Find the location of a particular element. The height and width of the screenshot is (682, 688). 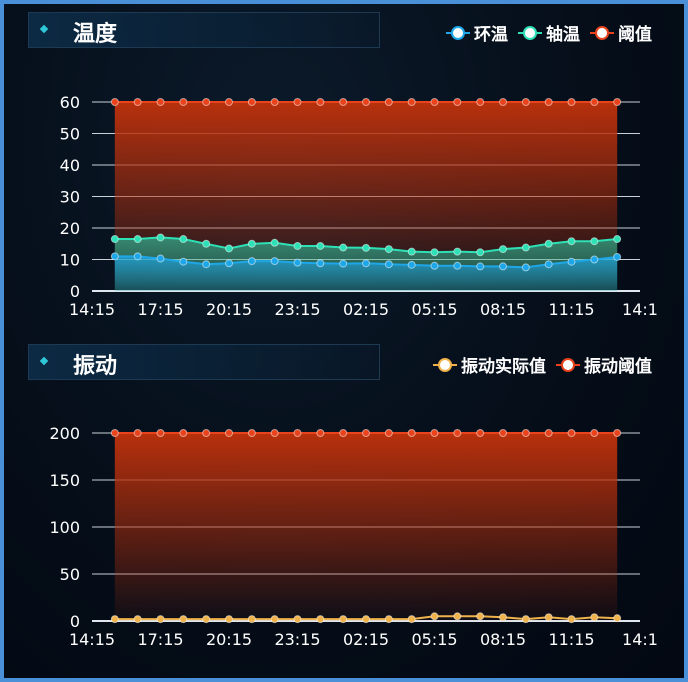

x-tick-label: 11:15 is located at coordinates (571, 639).